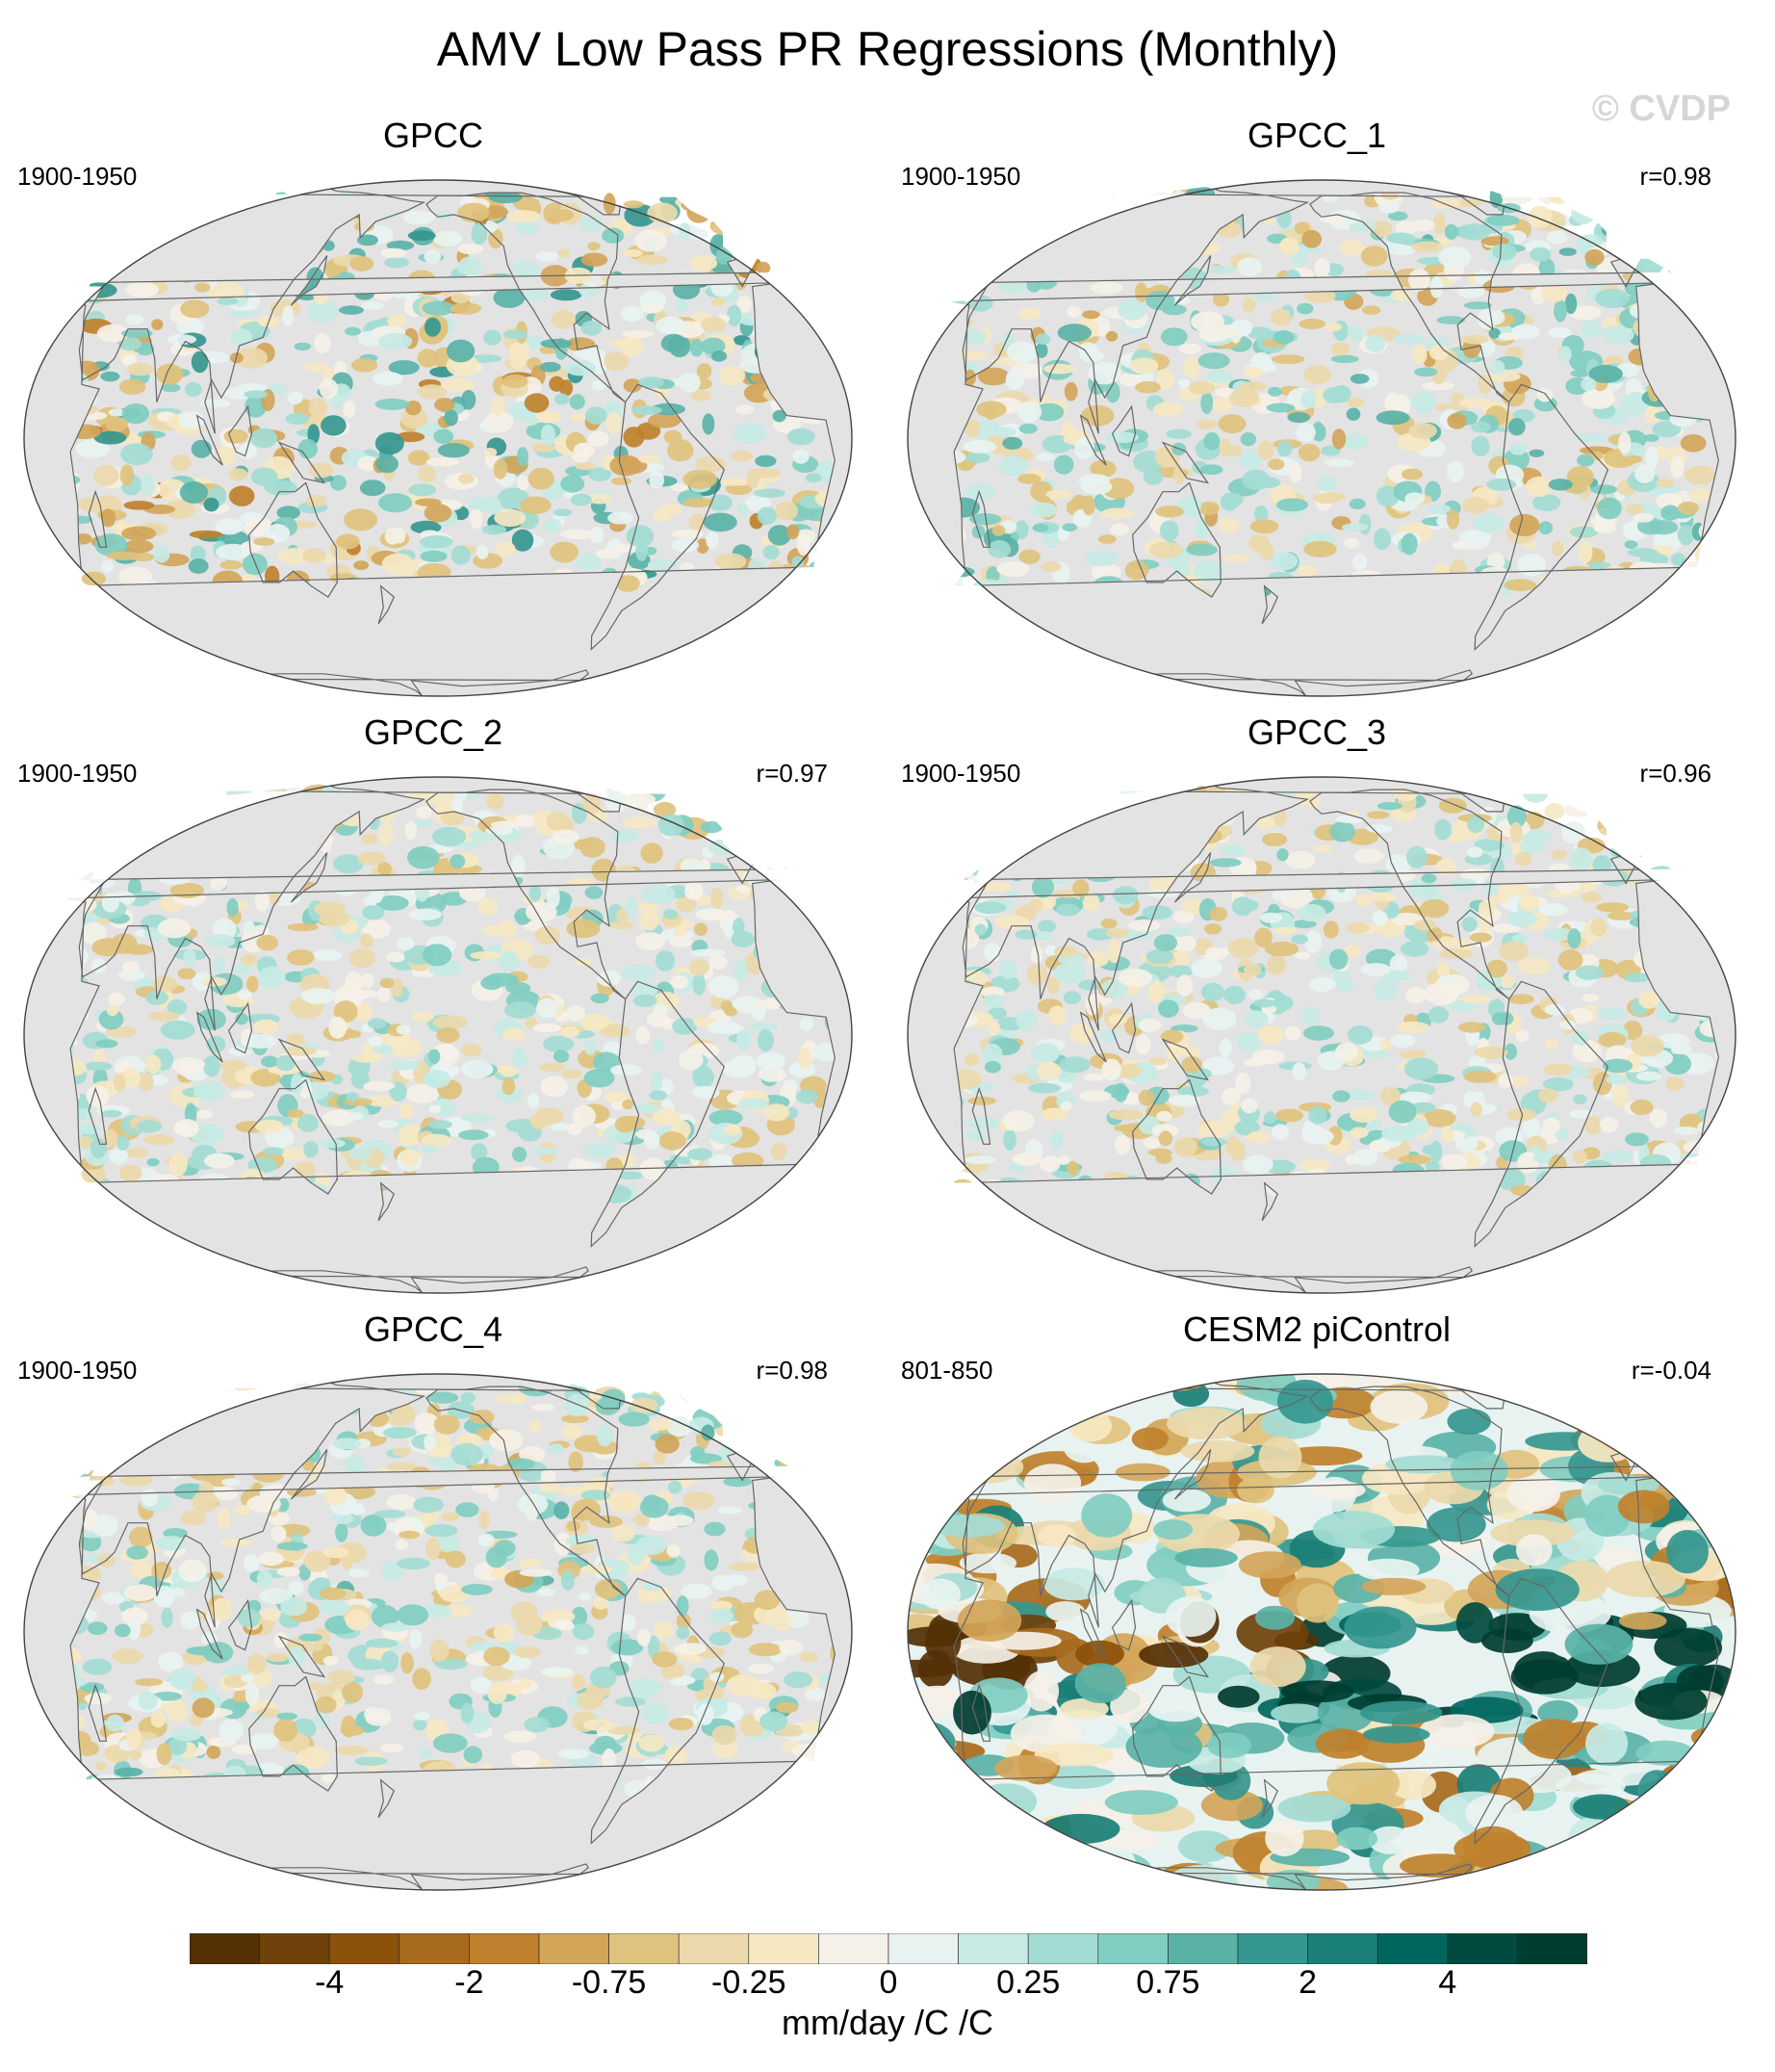 The width and height of the screenshot is (1775, 2072). I want to click on colorbar-tick-label: 0.25, so click(1028, 1982).